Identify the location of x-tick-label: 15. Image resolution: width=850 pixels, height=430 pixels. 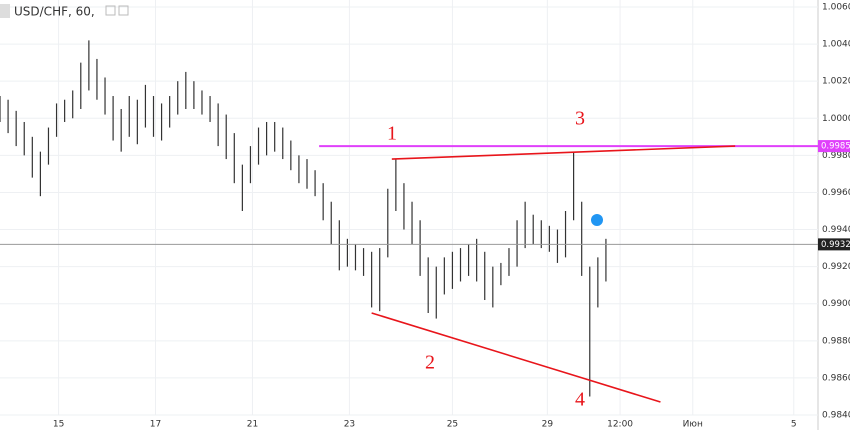
(58, 425).